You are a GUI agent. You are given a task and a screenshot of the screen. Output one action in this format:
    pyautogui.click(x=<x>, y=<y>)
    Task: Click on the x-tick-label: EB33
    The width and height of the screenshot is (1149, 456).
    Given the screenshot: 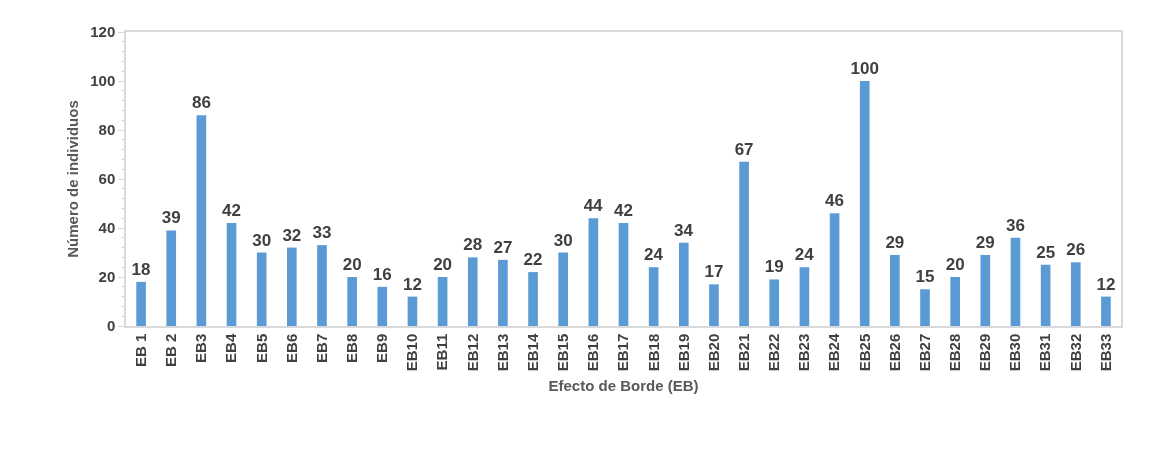 What is the action you would take?
    pyautogui.click(x=1105, y=352)
    